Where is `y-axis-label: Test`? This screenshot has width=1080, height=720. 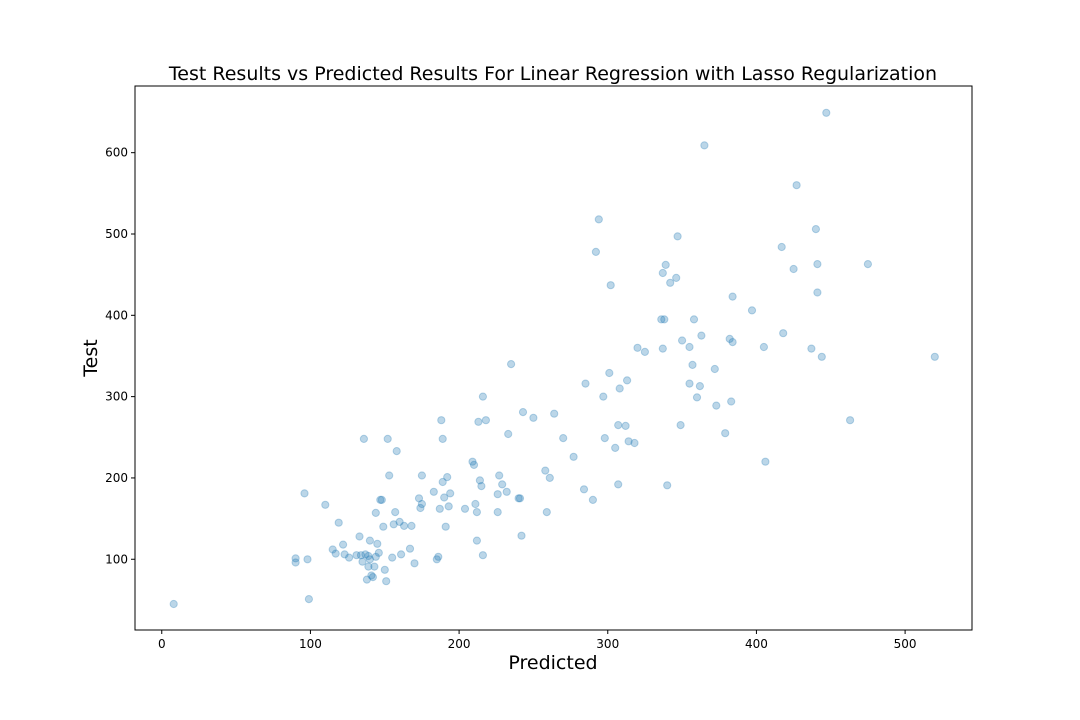
y-axis-label: Test is located at coordinates (91, 358).